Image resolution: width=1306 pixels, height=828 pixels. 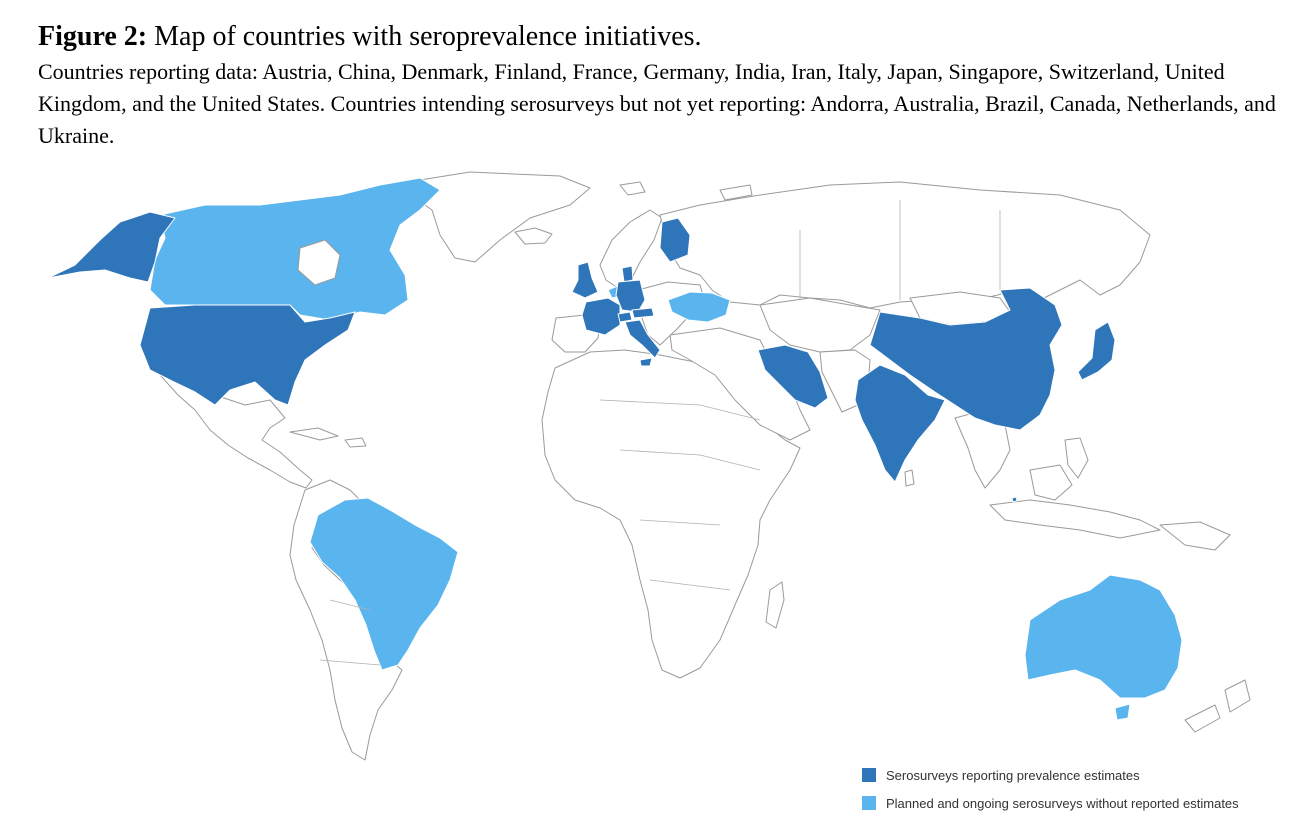 I want to click on country-italy, so click(x=642, y=339).